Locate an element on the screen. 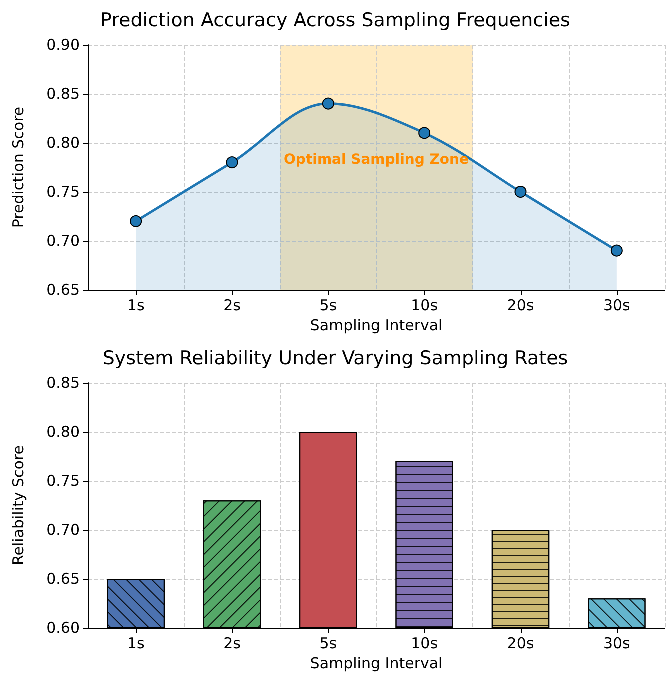 The image size is (671, 677). y-axis-title: Prediction Score is located at coordinates (19, 167).